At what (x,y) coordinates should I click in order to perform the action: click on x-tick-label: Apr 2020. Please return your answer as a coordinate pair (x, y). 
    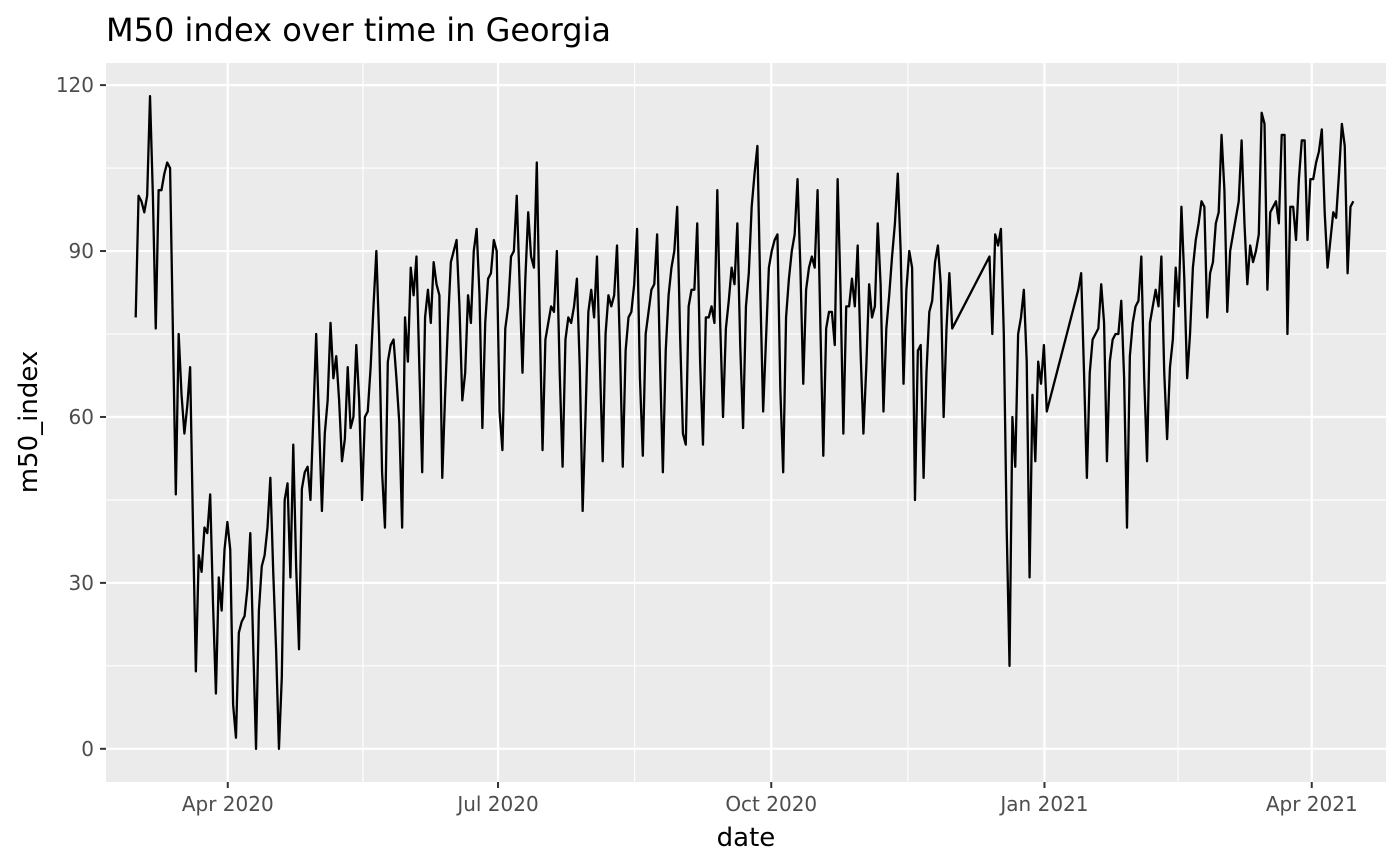
    Looking at the image, I should click on (228, 804).